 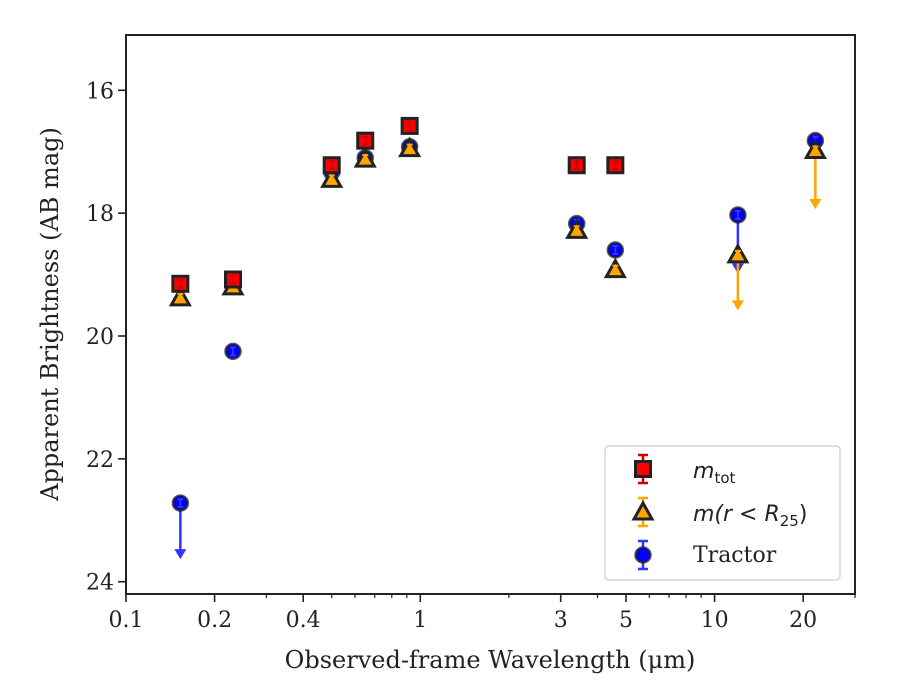 I want to click on legend-symbol-triangle, so click(x=643, y=510).